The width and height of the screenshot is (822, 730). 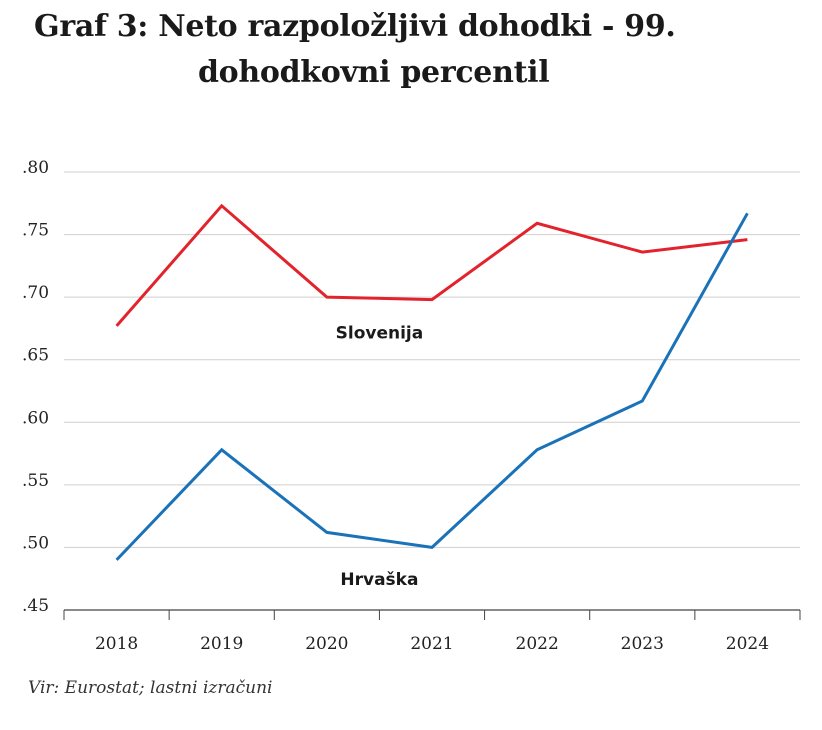 What do you see at coordinates (35, 168) in the screenshot?
I see `y-tick-label: .80` at bounding box center [35, 168].